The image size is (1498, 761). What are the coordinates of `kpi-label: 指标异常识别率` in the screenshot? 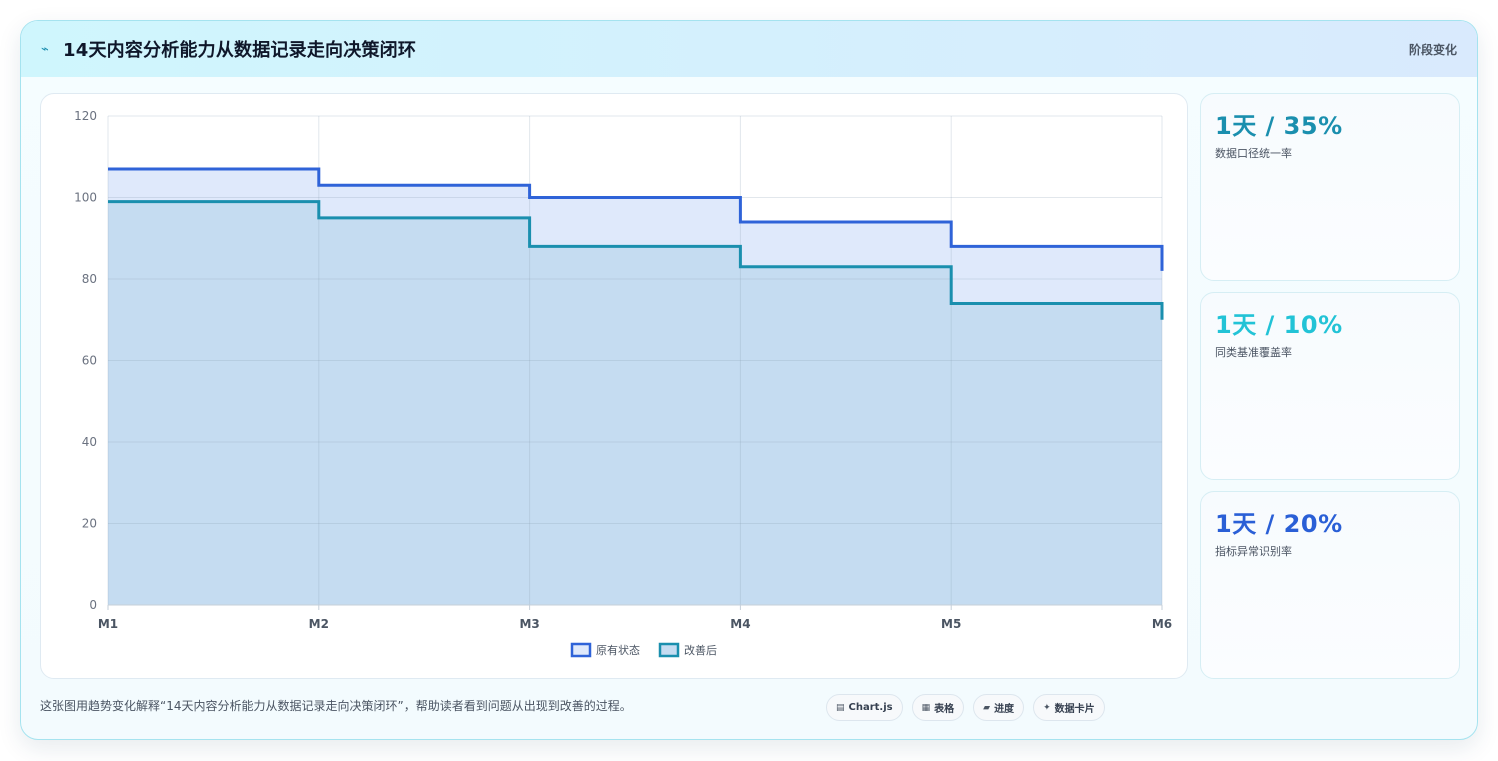 It's located at (1253, 551).